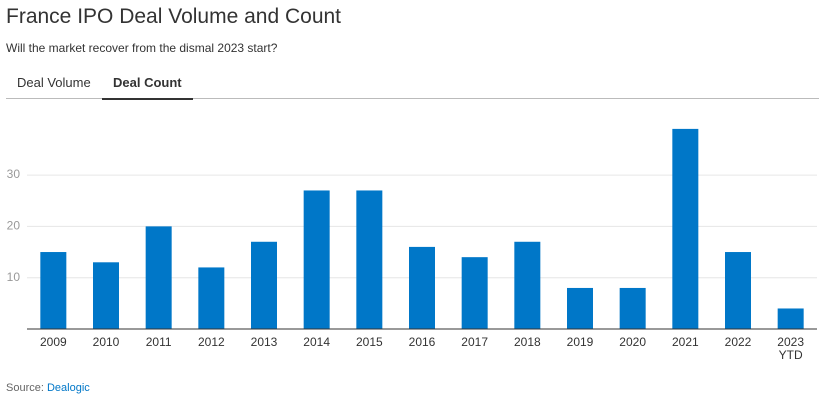 The image size is (829, 405). I want to click on x-tick-label: 2023 YTD, so click(790, 348).